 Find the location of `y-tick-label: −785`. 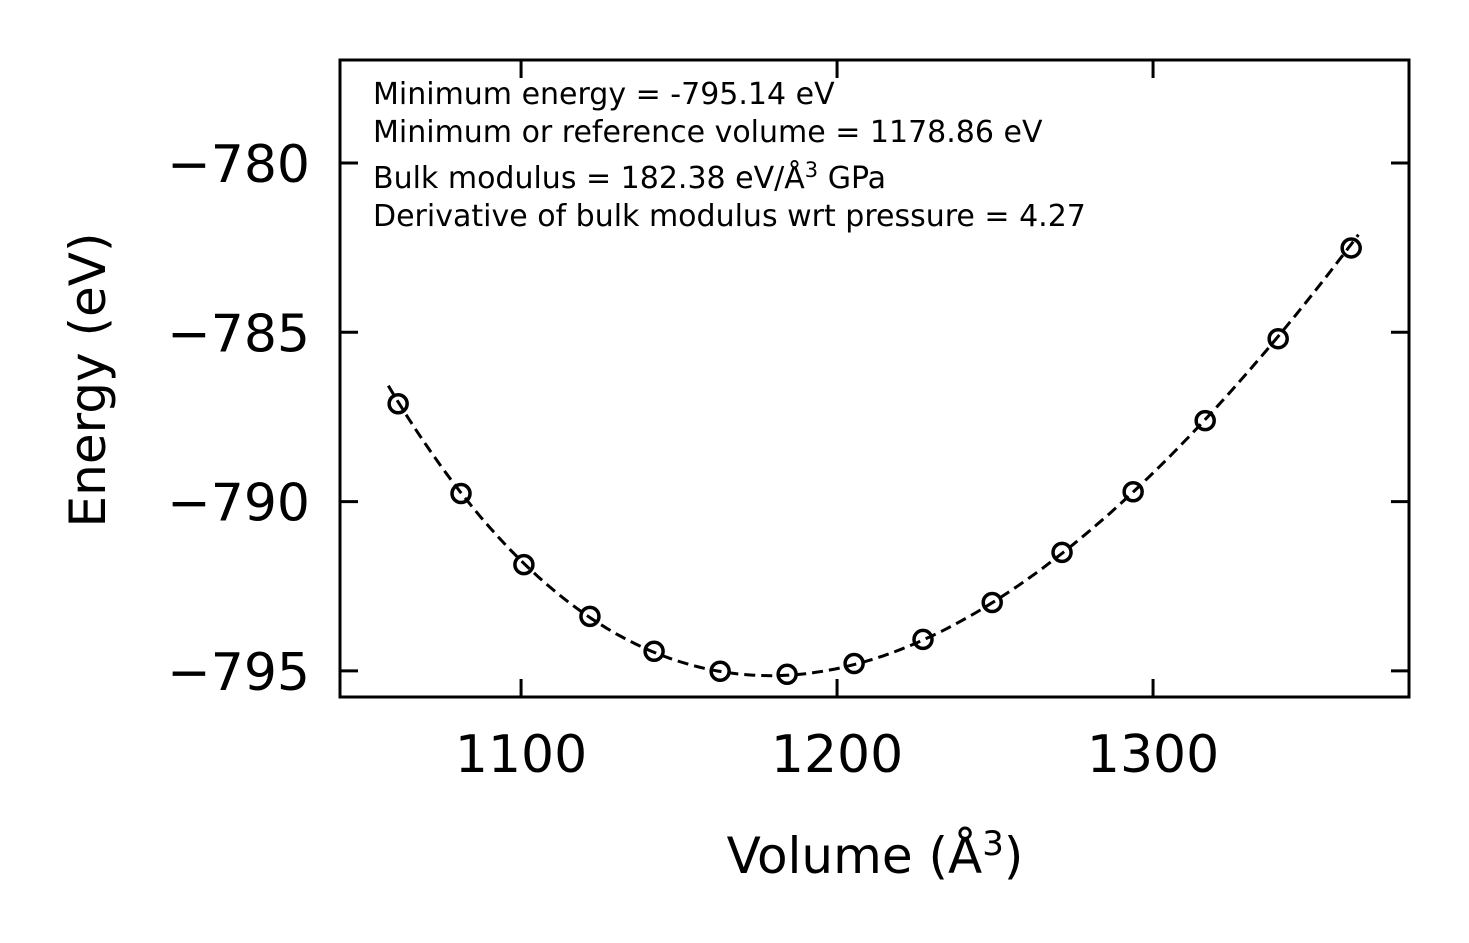

y-tick-label: −785 is located at coordinates (238, 334).